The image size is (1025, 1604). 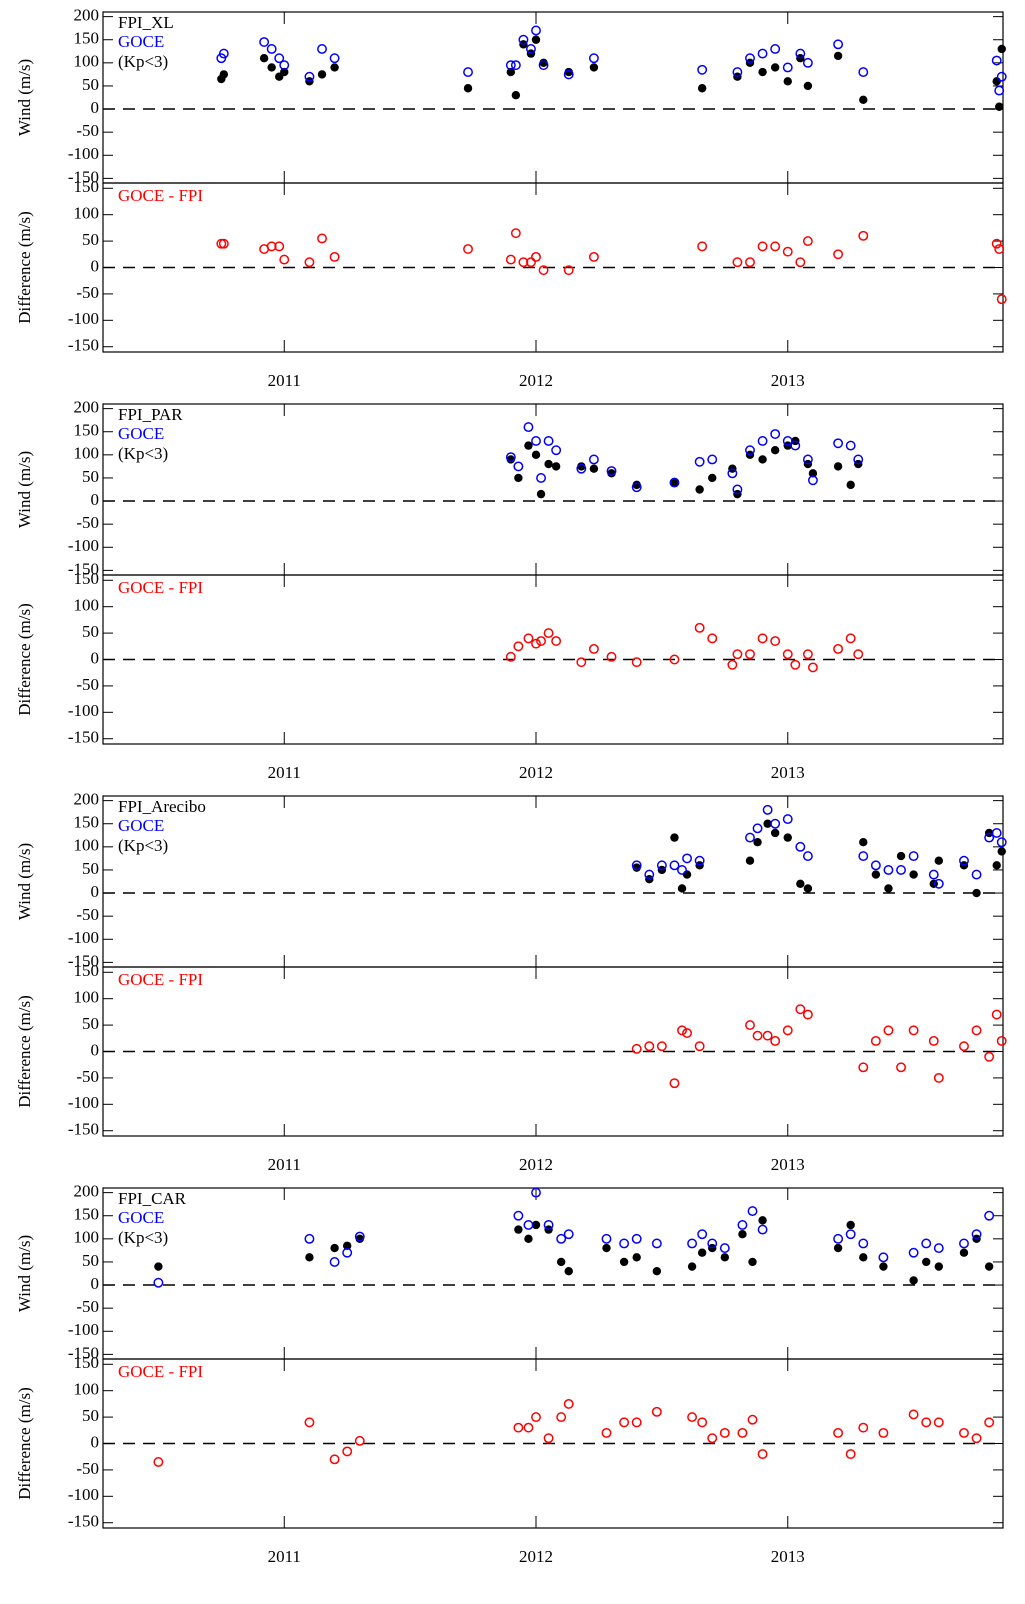 I want to click on legend-label: GOCE - FPI, so click(x=160, y=587).